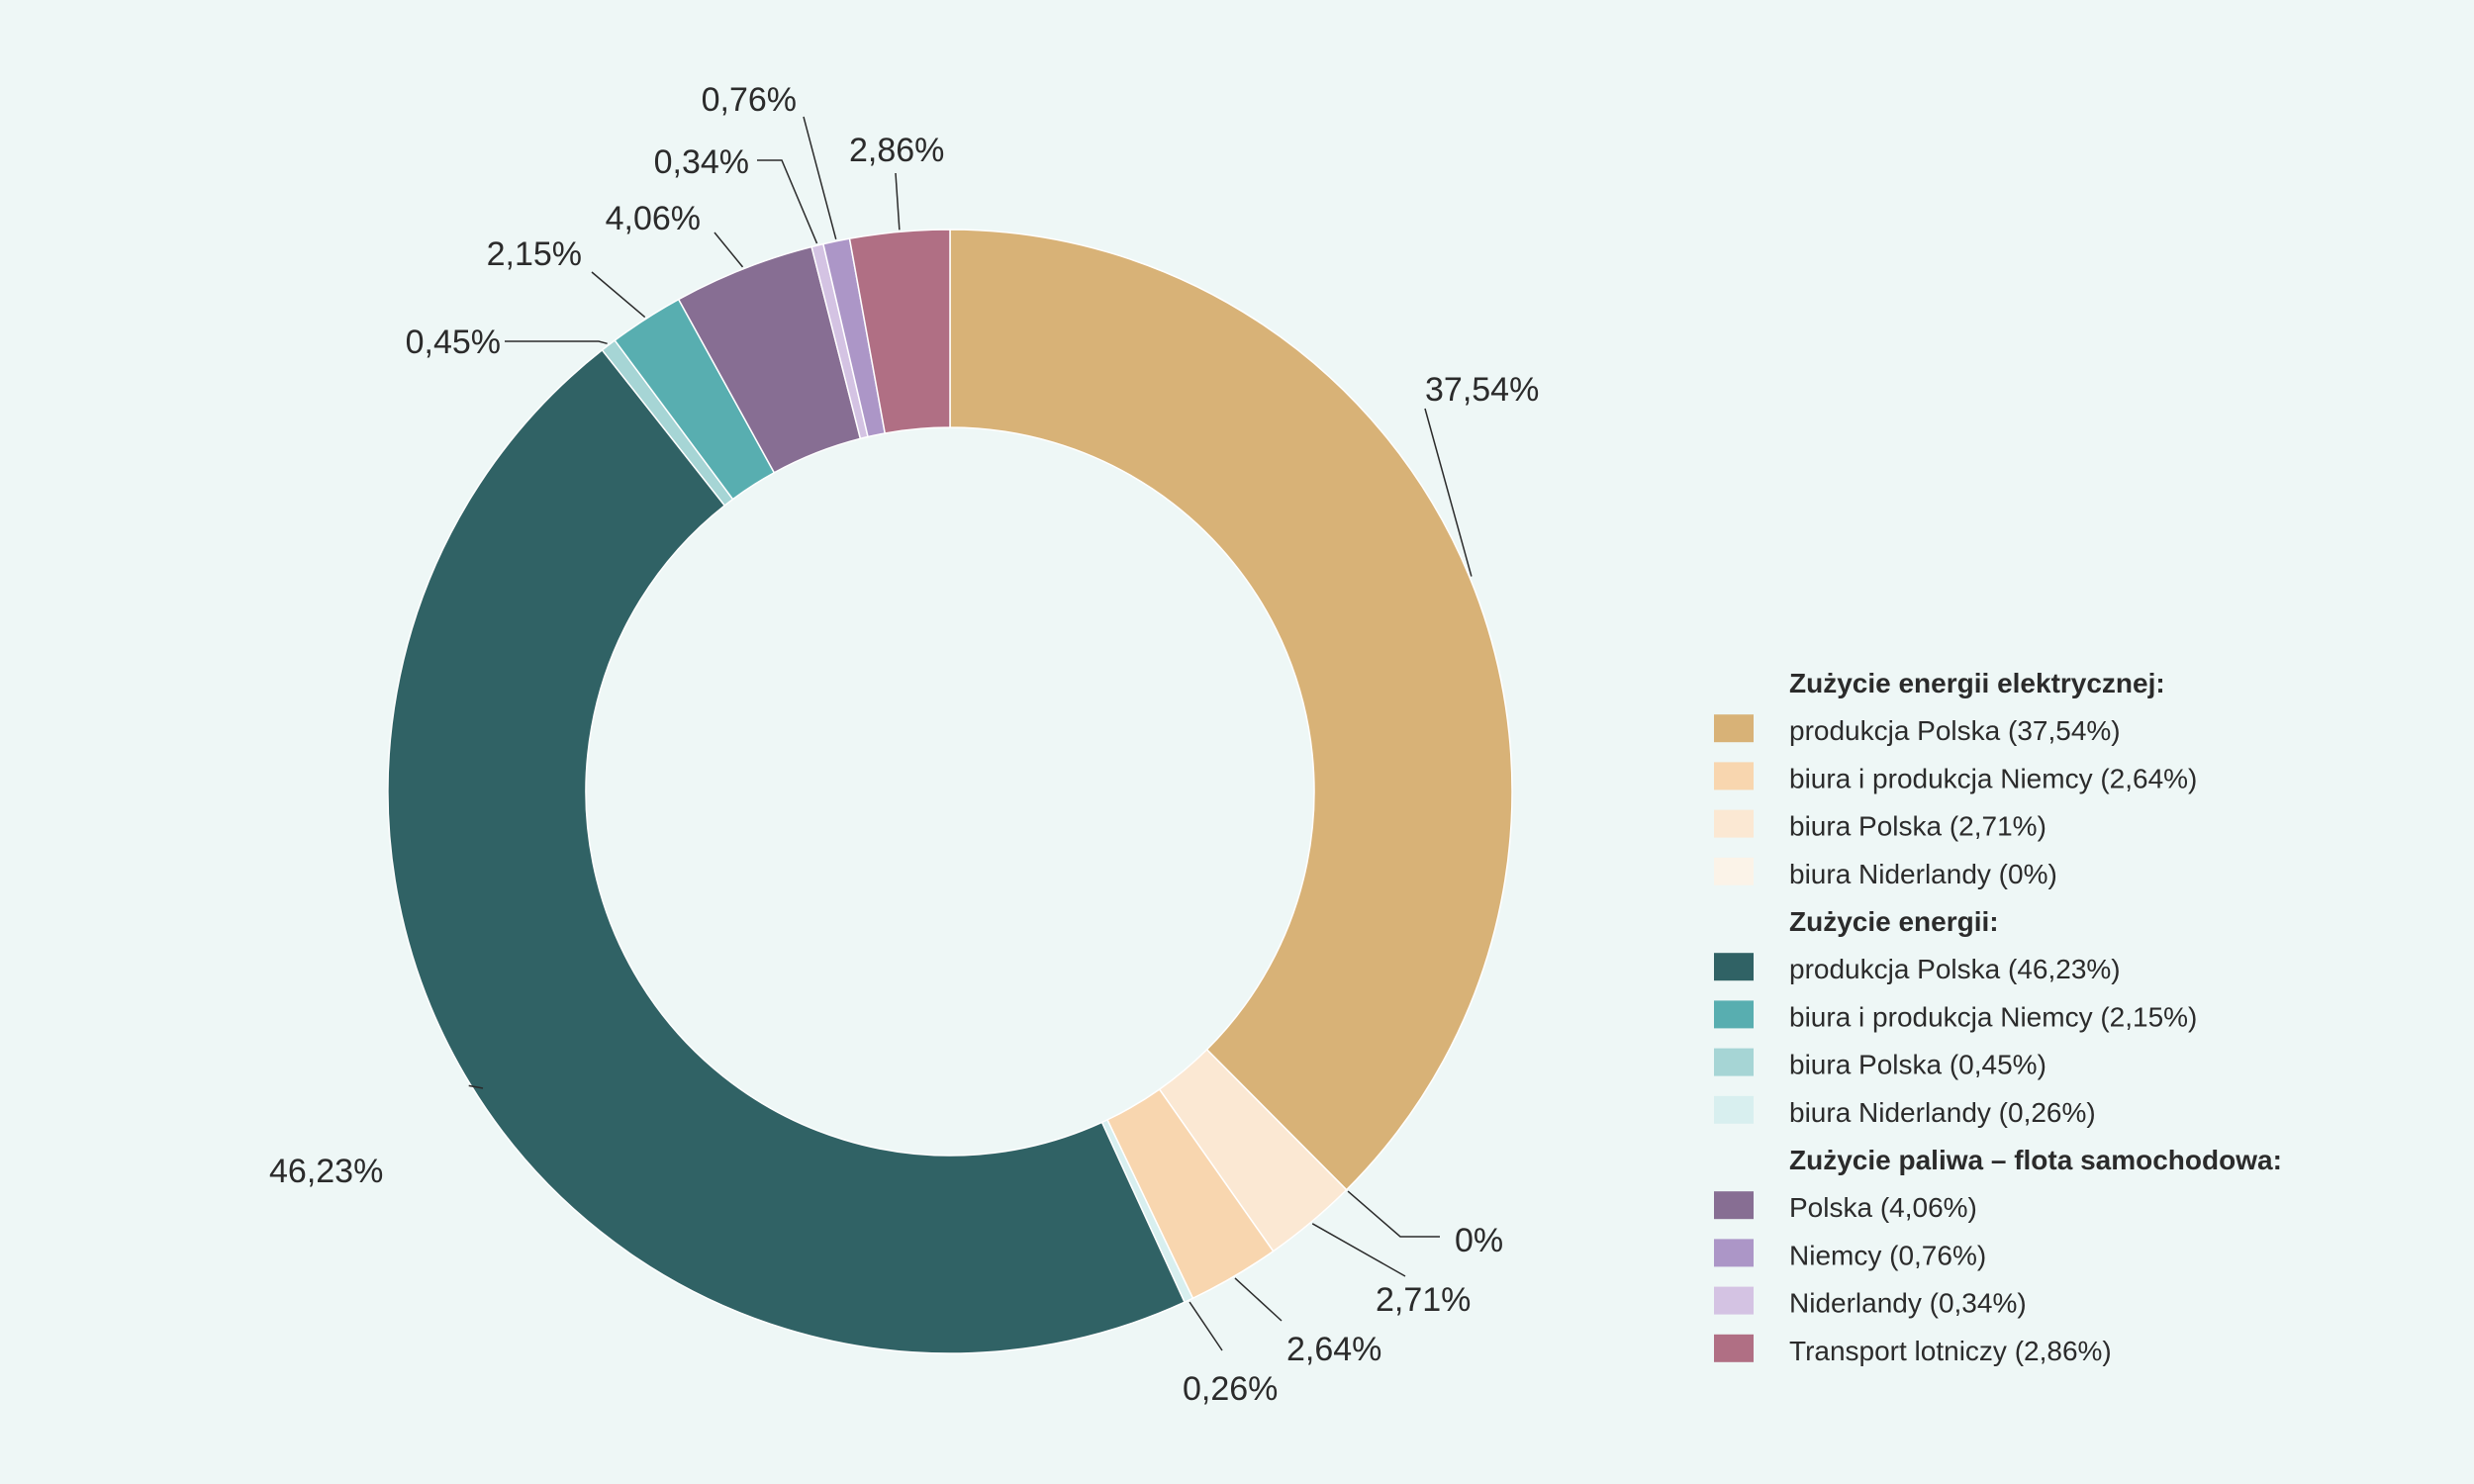 The height and width of the screenshot is (1484, 2474). I want to click on legend-item-label: produkcja Polska (37,54%), so click(1955, 730).